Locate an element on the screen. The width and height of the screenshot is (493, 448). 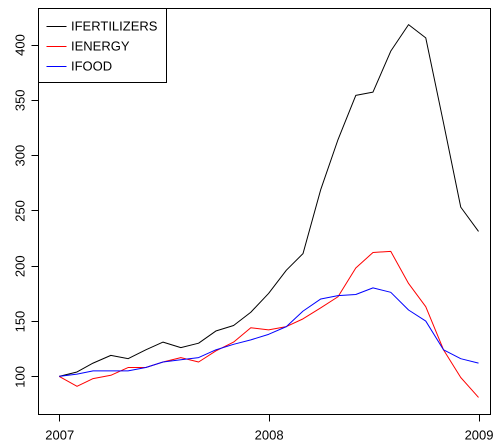
x-tick-label: 2009 is located at coordinates (478, 435).